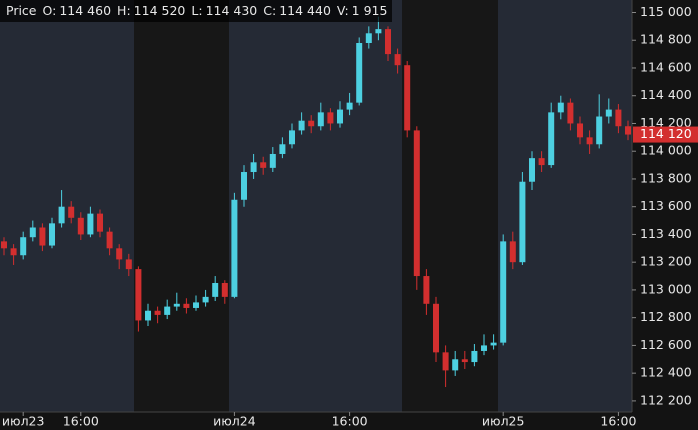 This screenshot has width=698, height=430. Describe the element at coordinates (370, 10) in the screenshot. I see `field-value: 1 915` at that location.